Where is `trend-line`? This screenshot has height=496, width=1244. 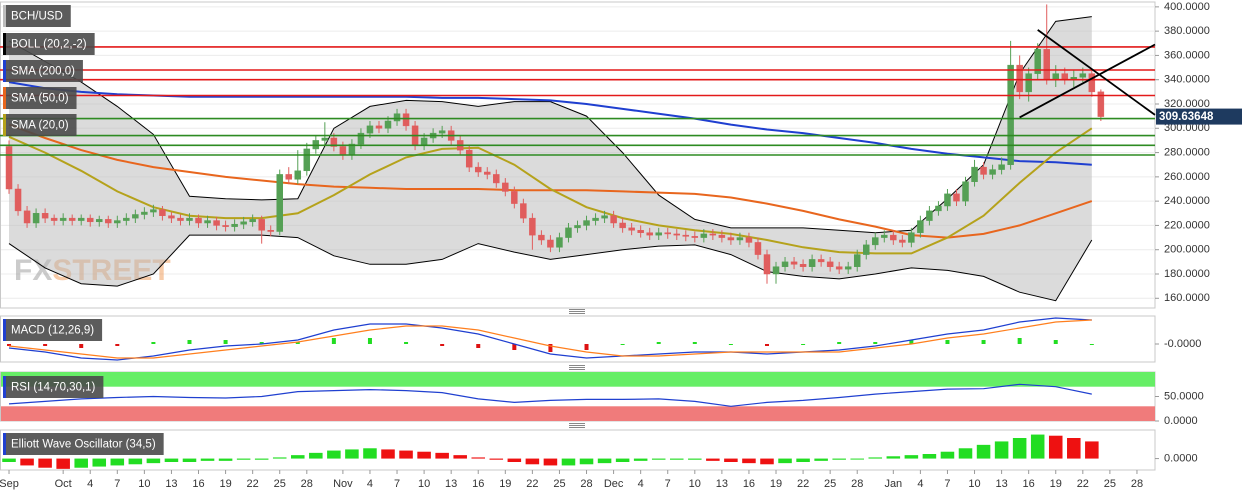
trend-line is located at coordinates (1096, 72).